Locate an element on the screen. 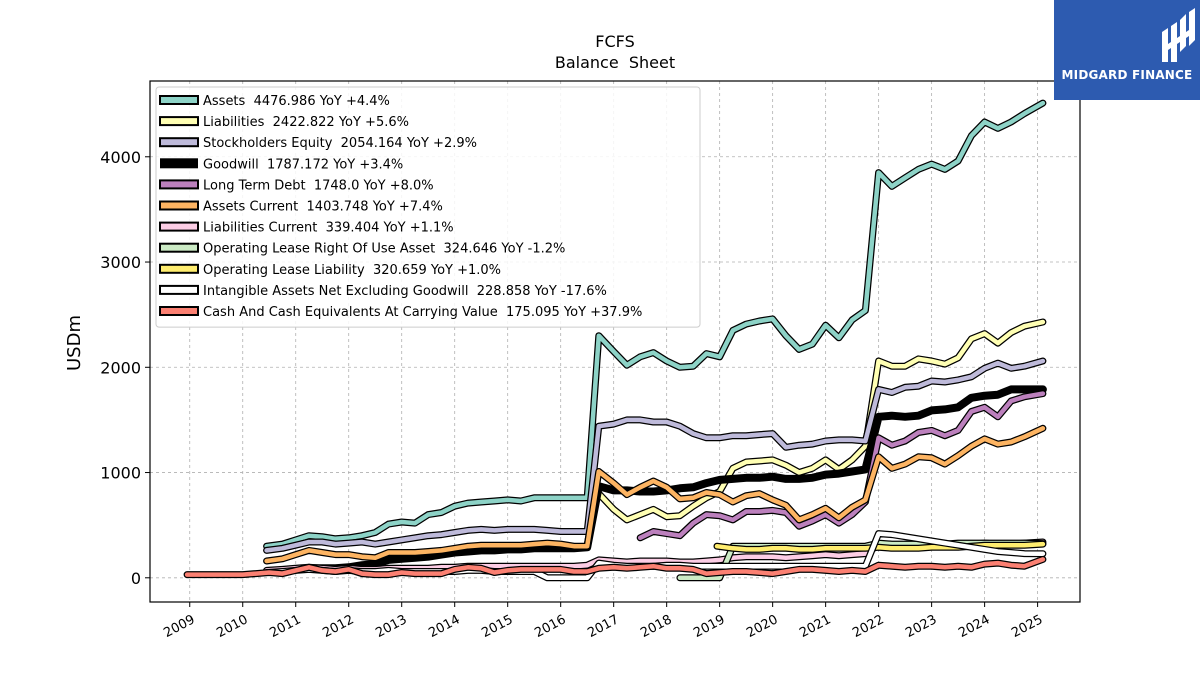  y-tick-label: 4000 is located at coordinates (120, 157).